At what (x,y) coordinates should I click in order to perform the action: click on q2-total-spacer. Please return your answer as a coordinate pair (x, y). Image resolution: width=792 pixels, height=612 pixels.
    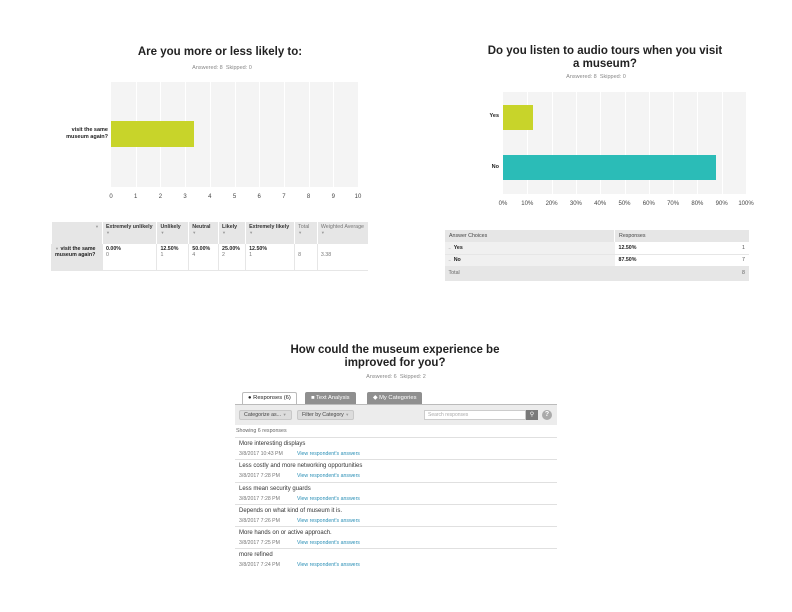
    Looking at the image, I should click on (662, 273).